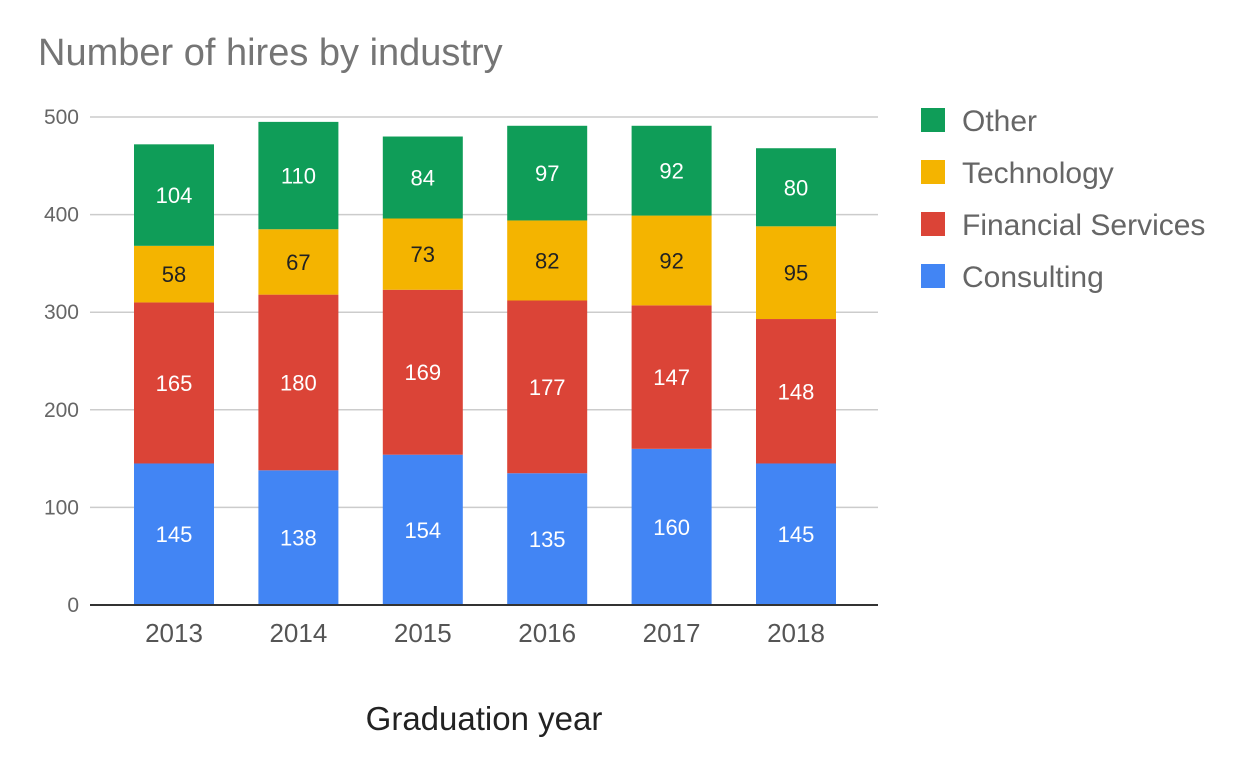 This screenshot has height=776, width=1256. I want to click on data-label: 80, so click(796, 187).